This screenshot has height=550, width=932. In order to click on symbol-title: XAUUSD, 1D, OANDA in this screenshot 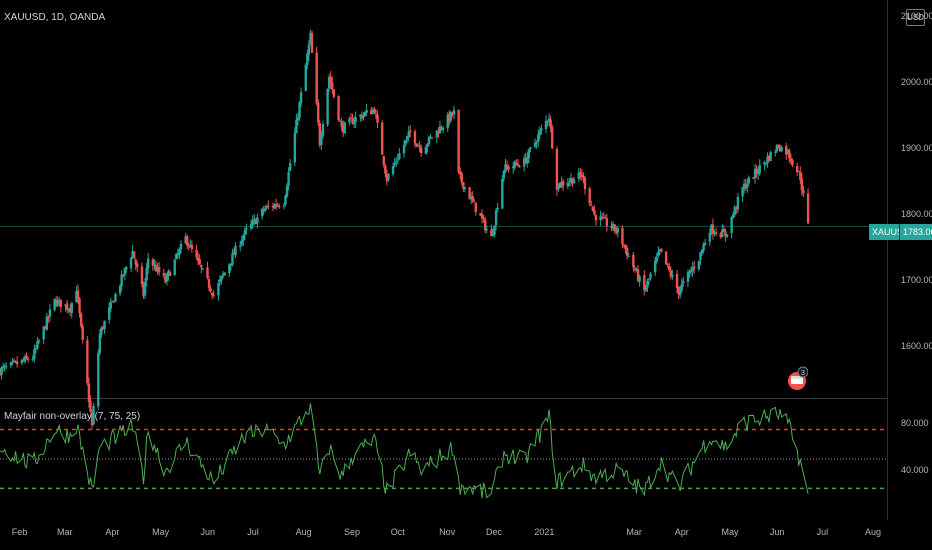, I will do `click(55, 17)`.